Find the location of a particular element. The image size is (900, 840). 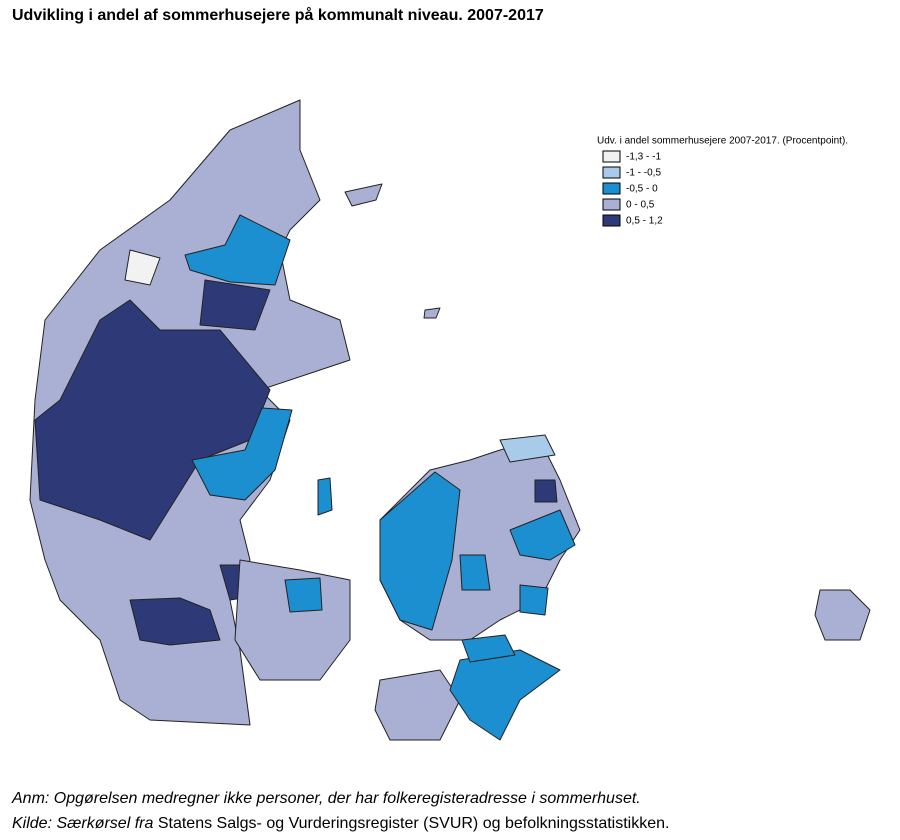

source-italic: Kilde: Særkørsel fra is located at coordinates (82, 823).